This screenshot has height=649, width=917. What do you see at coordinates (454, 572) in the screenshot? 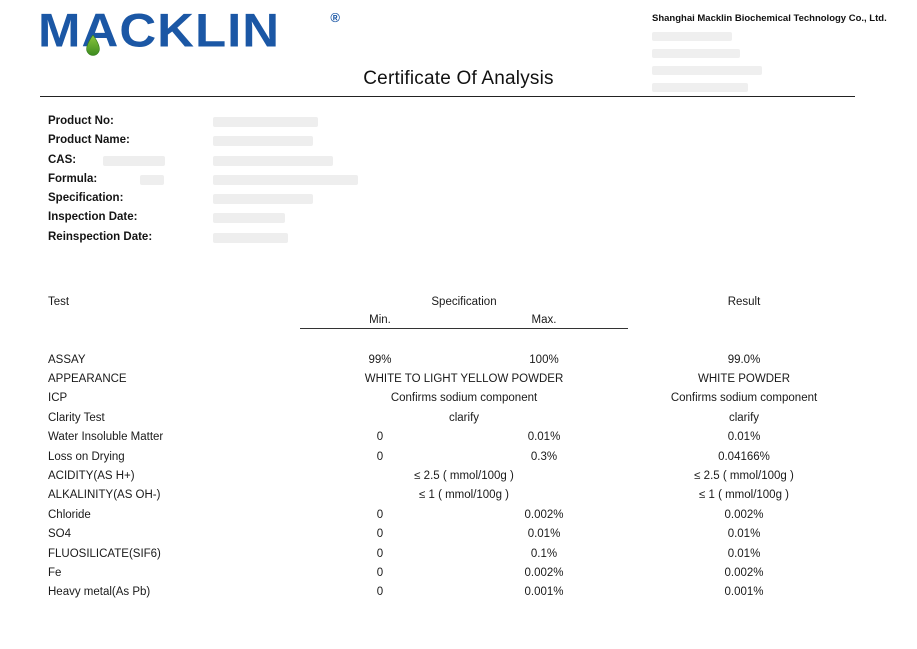
I see `table-row: Fe 0 0.002% 0.002%` at bounding box center [454, 572].